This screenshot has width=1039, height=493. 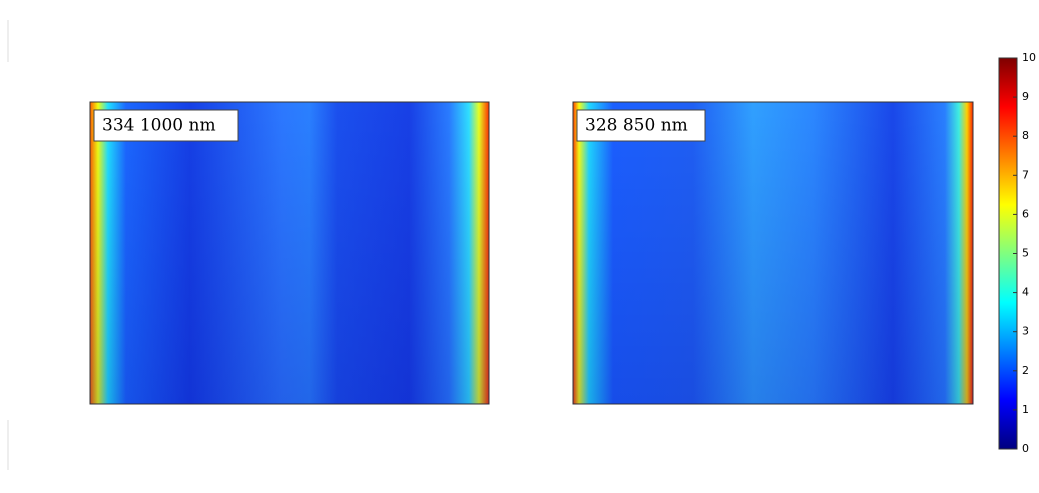 What do you see at coordinates (1025, 96) in the screenshot?
I see `colorbar-tick-label: 9` at bounding box center [1025, 96].